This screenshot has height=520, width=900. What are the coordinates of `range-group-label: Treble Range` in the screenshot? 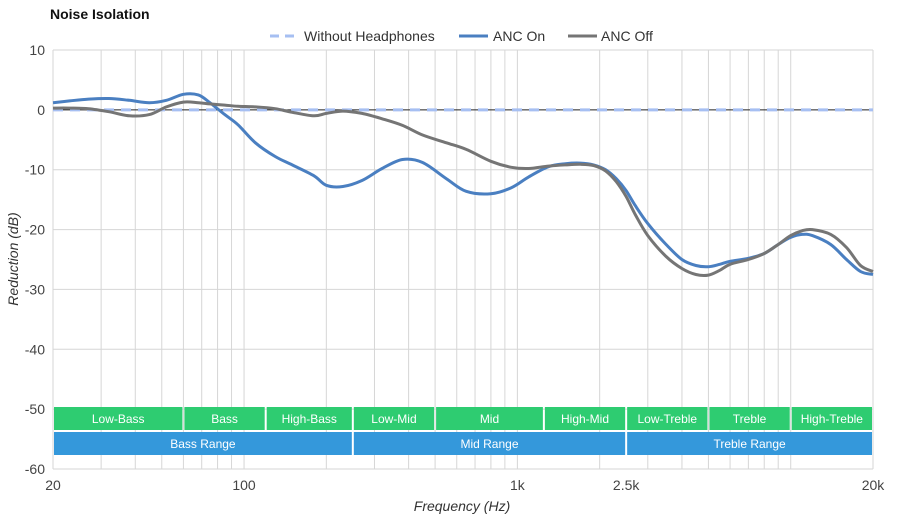 It's located at (749, 444).